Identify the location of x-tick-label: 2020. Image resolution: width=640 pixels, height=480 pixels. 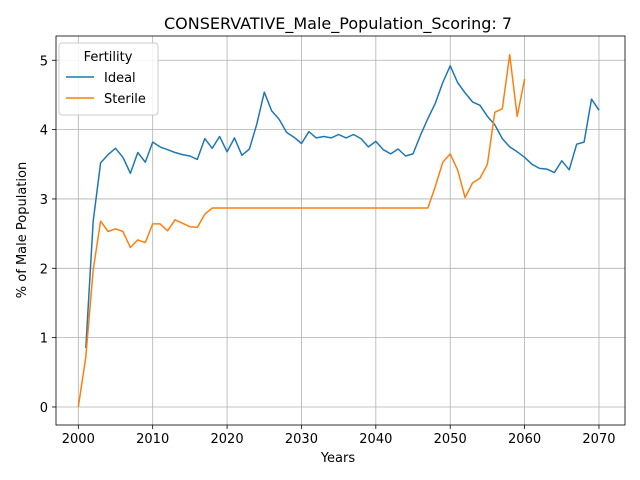
(227, 439).